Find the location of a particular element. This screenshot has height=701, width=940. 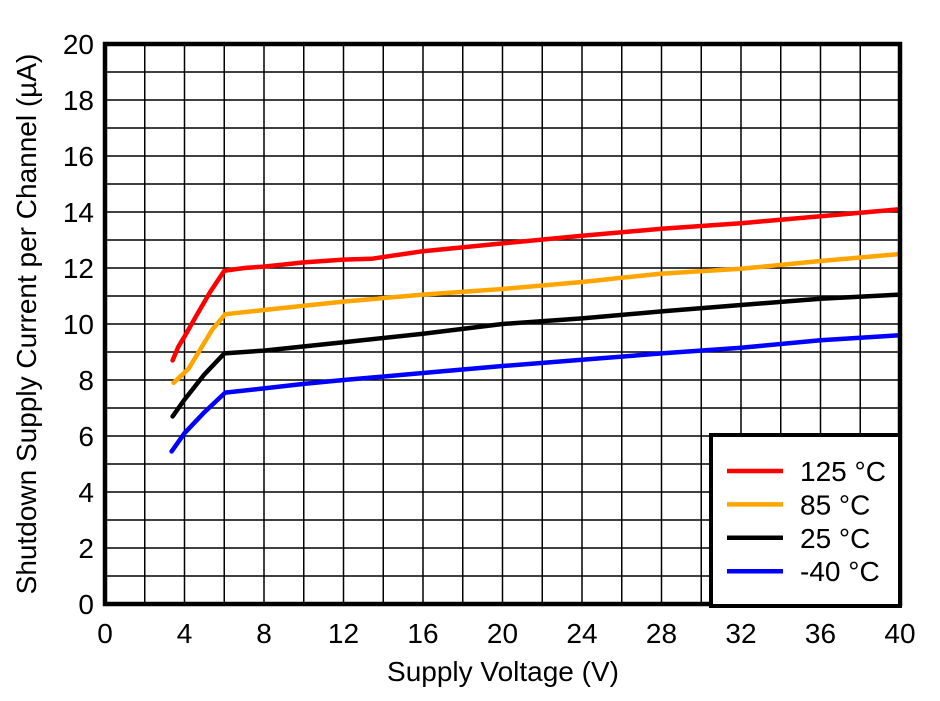

y-tick-label: 4 is located at coordinates (86, 492).